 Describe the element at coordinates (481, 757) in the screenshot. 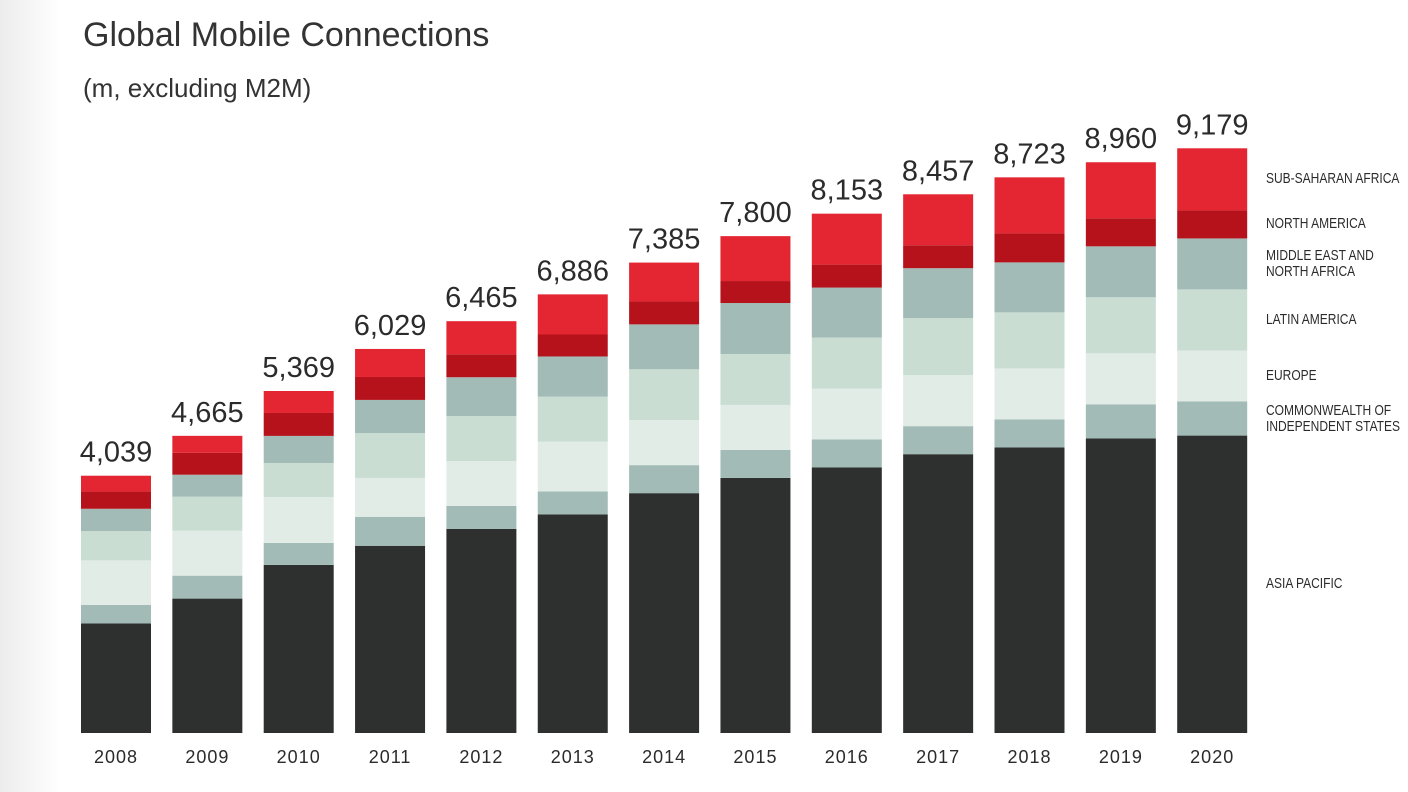

I see `x-tick-label: 2012` at that location.